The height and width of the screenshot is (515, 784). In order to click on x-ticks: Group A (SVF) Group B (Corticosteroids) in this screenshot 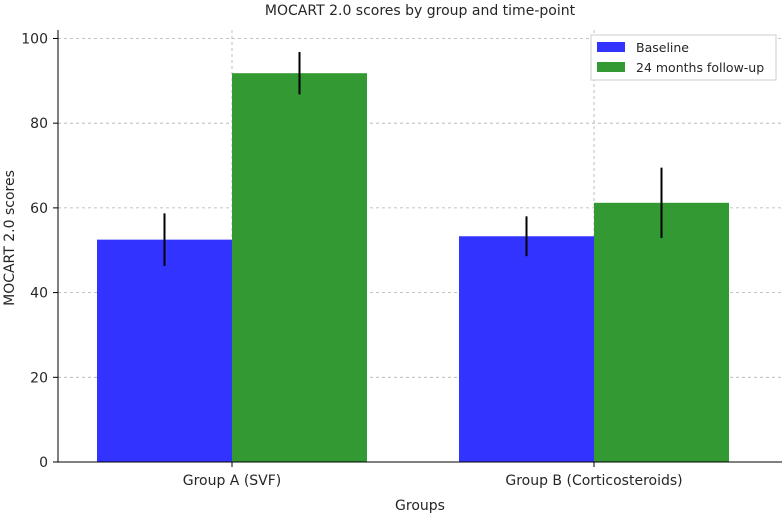, I will do `click(433, 475)`.